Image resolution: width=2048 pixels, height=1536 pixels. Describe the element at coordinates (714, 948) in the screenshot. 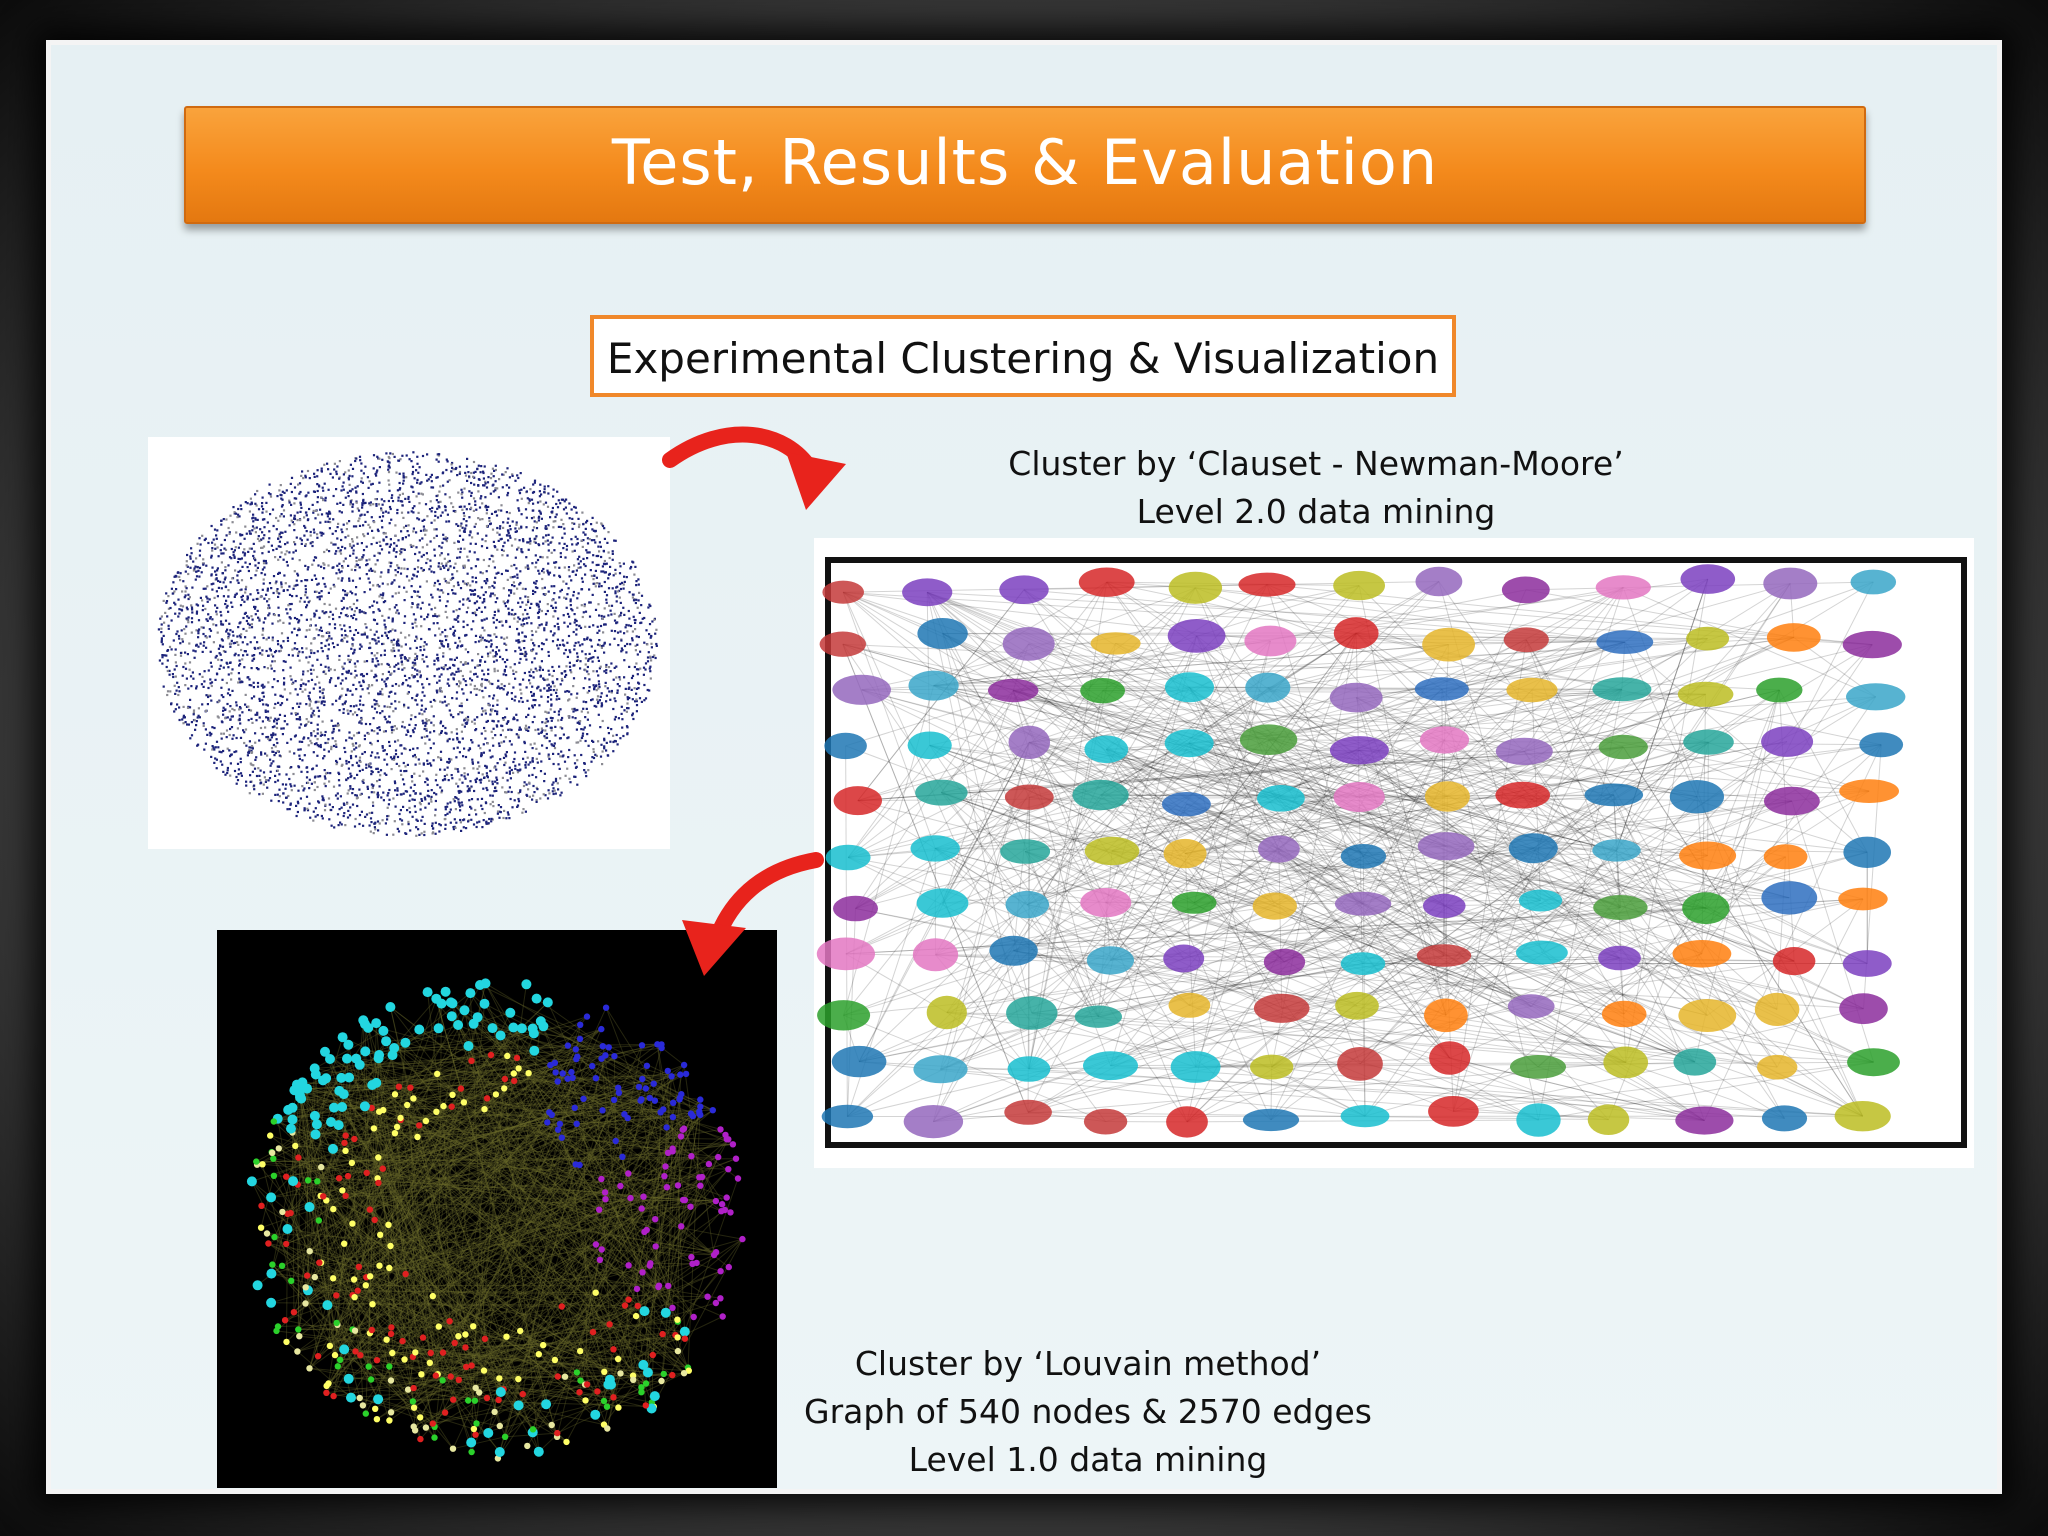

I see `arrow-head-down` at that location.